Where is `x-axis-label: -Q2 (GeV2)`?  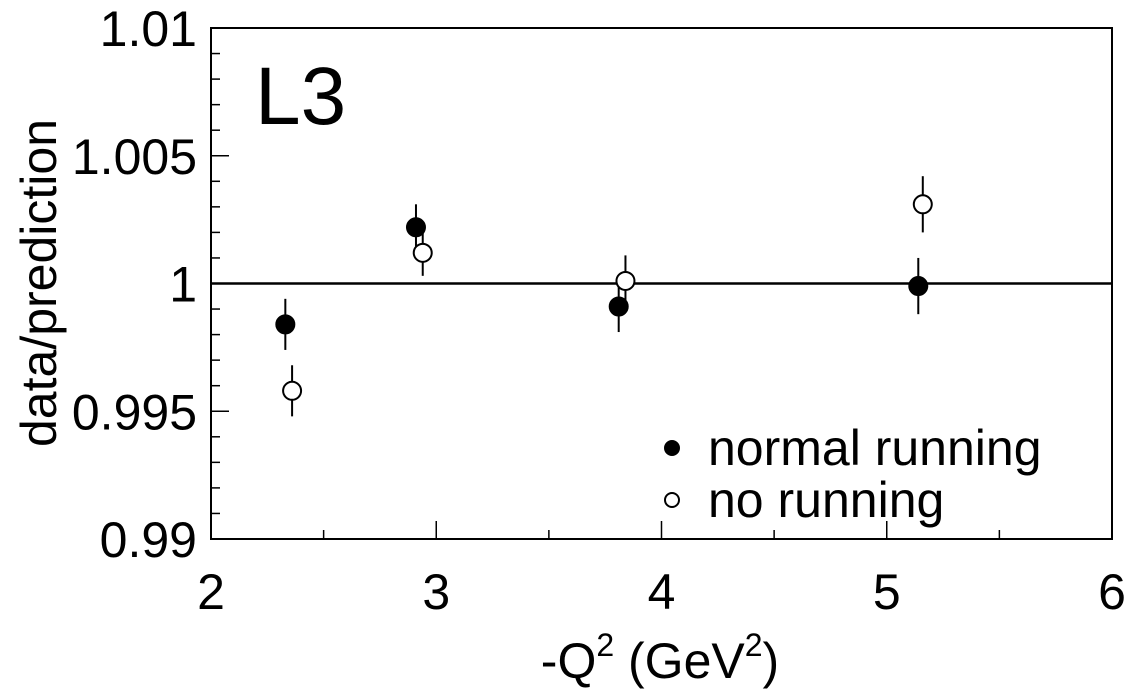
x-axis-label: -Q2 (GeV2) is located at coordinates (660, 658).